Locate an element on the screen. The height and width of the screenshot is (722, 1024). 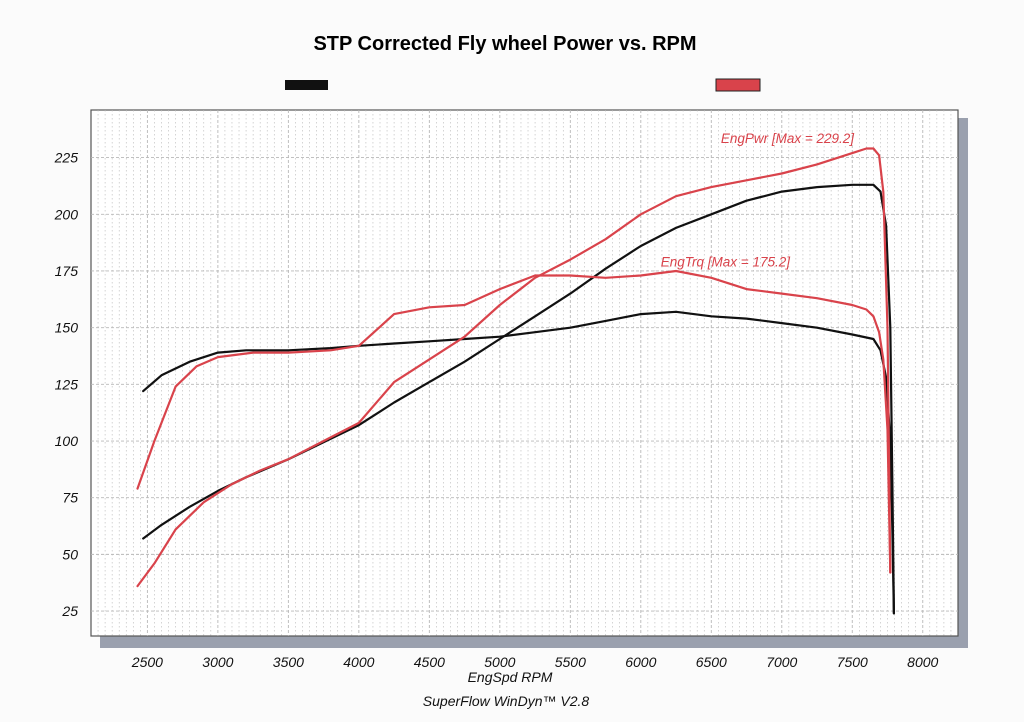
x-tick-label: 7500 is located at coordinates (852, 662).